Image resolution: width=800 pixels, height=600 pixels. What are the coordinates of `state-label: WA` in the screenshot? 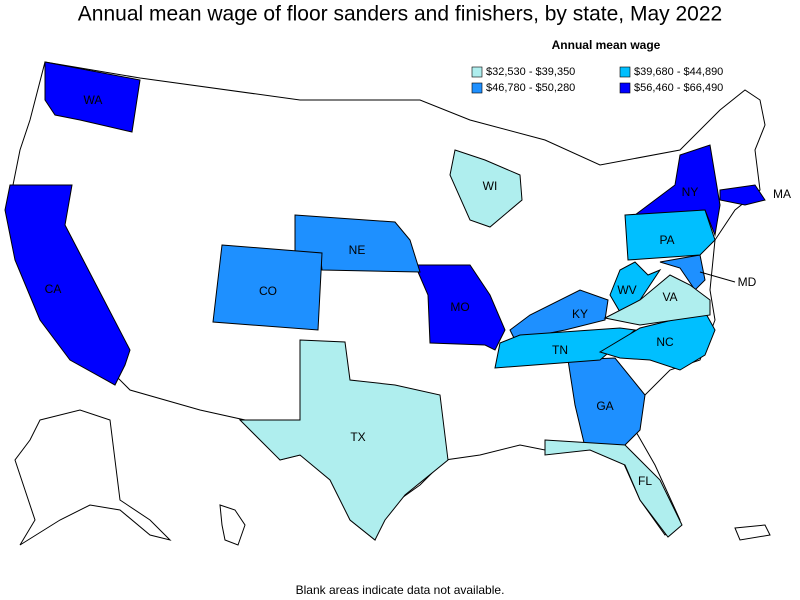 It's located at (93, 100).